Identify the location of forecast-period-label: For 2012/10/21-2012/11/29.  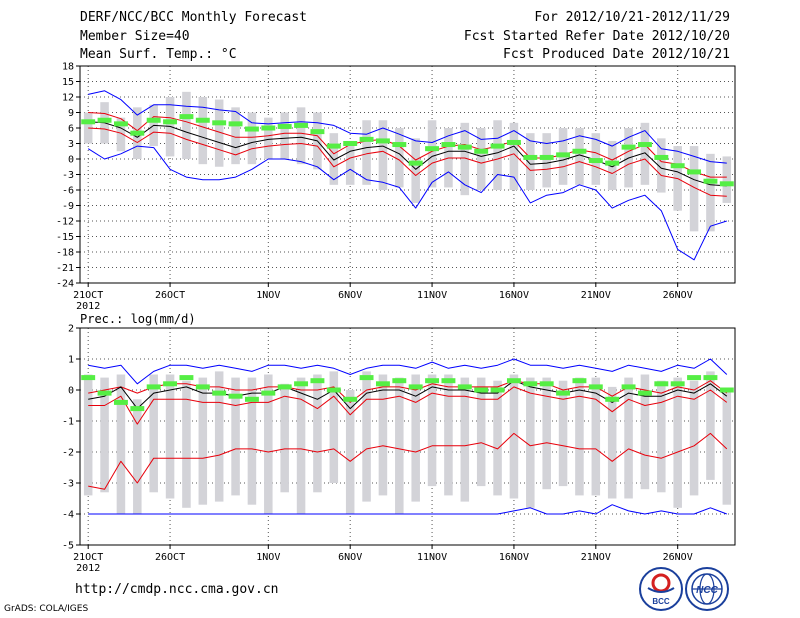
(632, 17).